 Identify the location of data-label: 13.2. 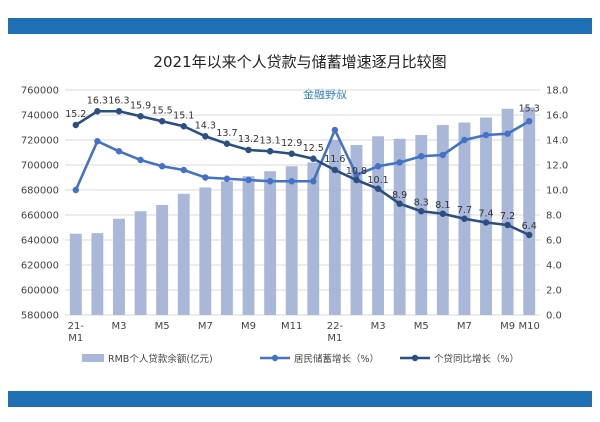
(248, 139).